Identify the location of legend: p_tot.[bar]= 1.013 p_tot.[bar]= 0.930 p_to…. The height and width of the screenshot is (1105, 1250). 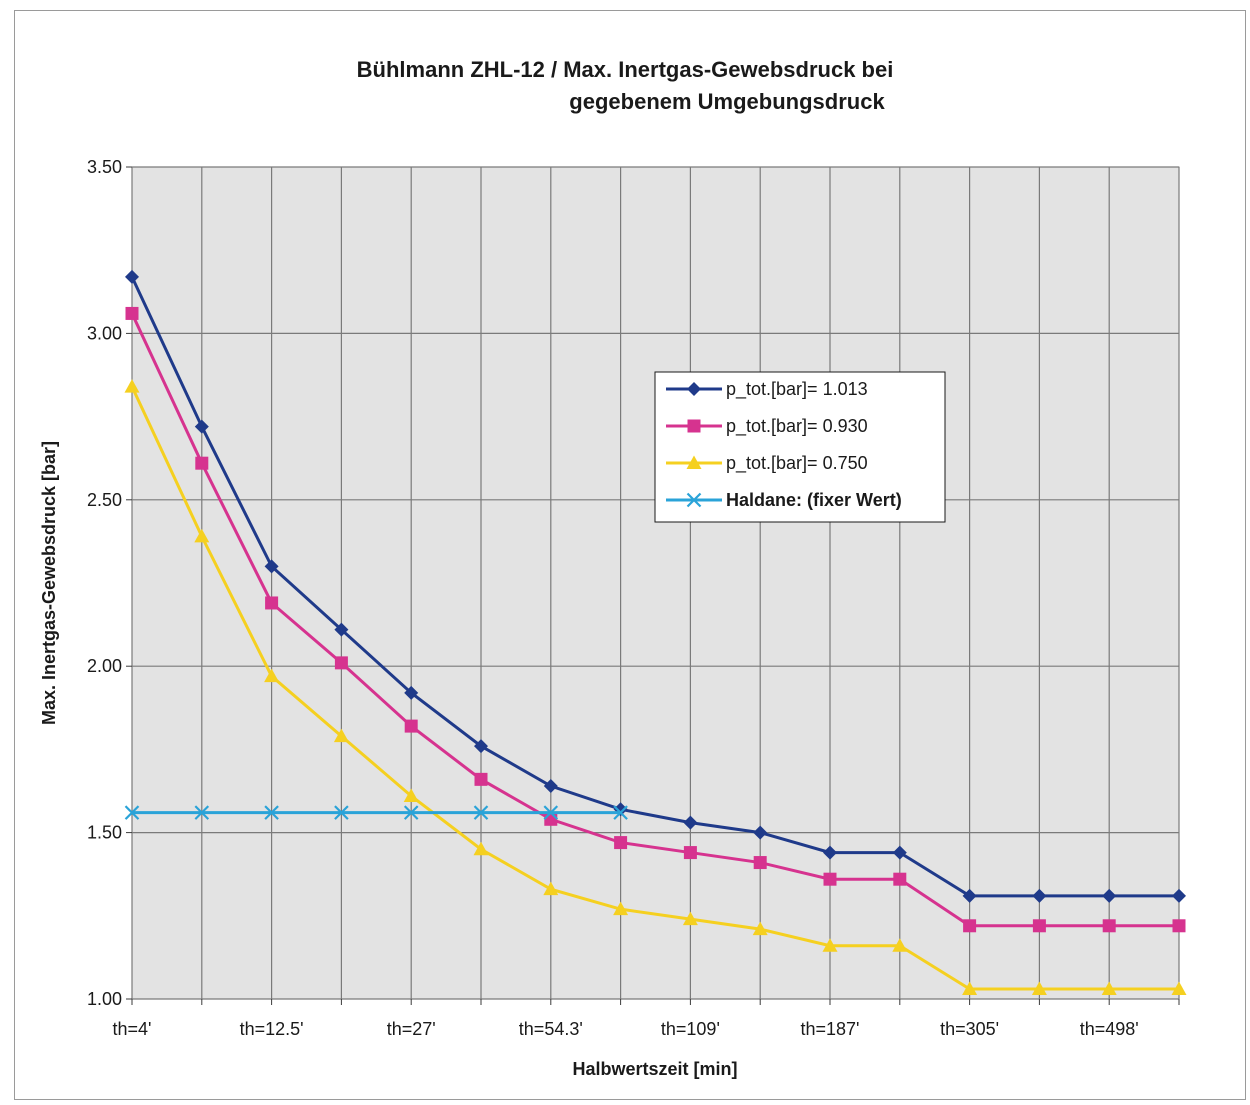
(800, 447).